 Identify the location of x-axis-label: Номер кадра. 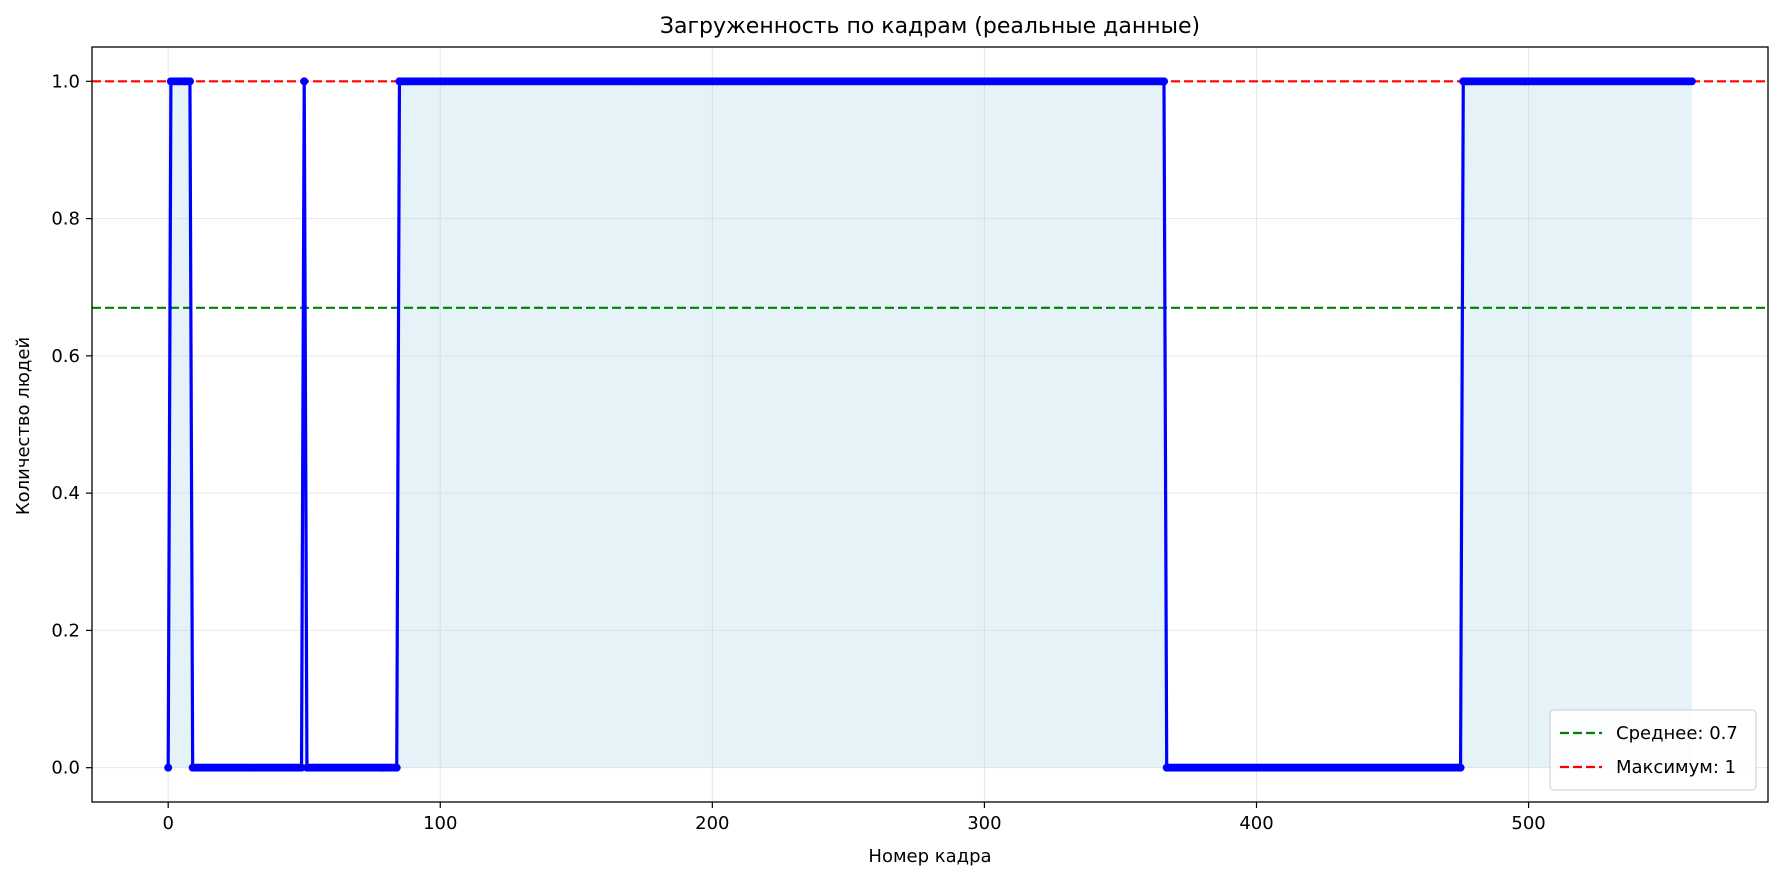
(929, 856).